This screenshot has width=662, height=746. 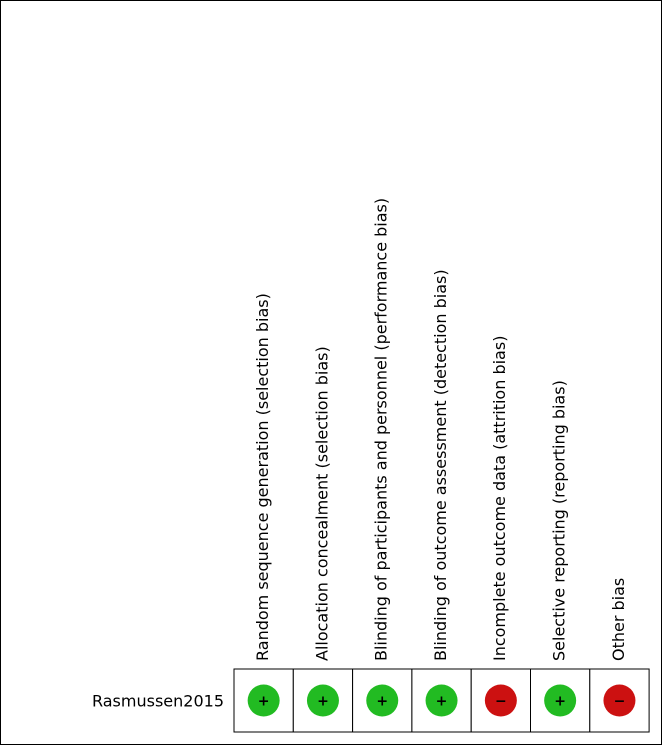 What do you see at coordinates (321, 503) in the screenshot?
I see `column-label: Allocation concealment (selection bias)` at bounding box center [321, 503].